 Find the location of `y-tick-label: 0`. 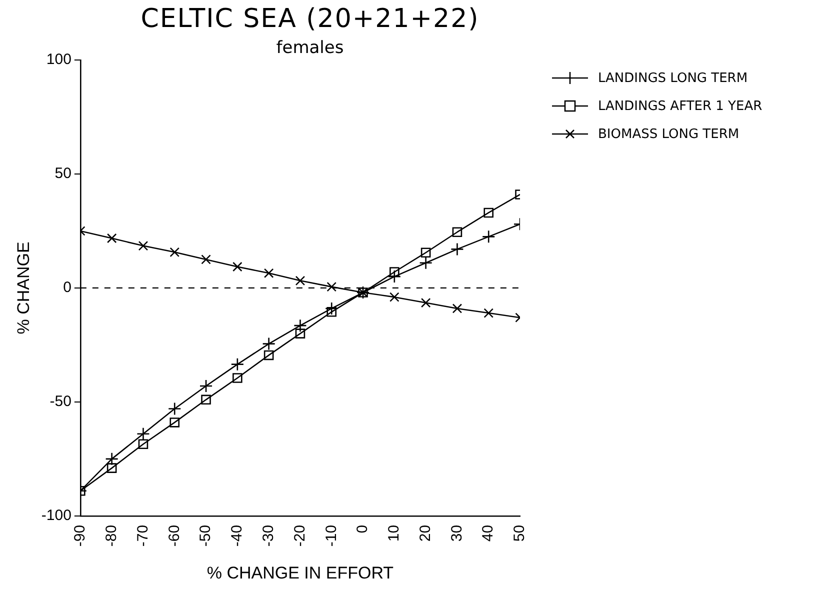

y-tick-label: 0 is located at coordinates (67, 287).